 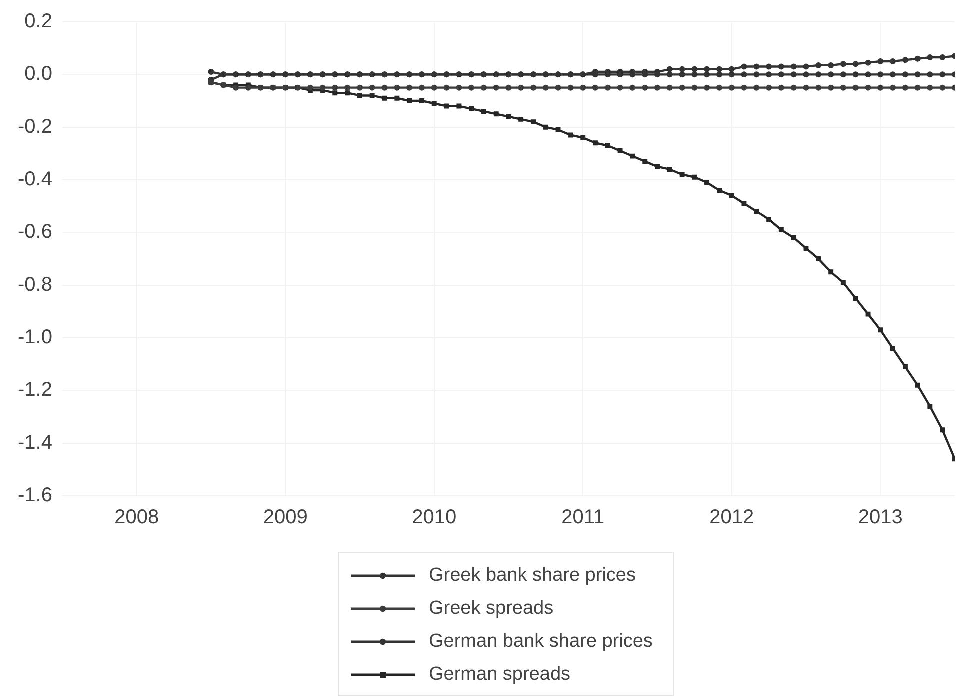 I want to click on x-tick-label: 2012, so click(x=732, y=517).